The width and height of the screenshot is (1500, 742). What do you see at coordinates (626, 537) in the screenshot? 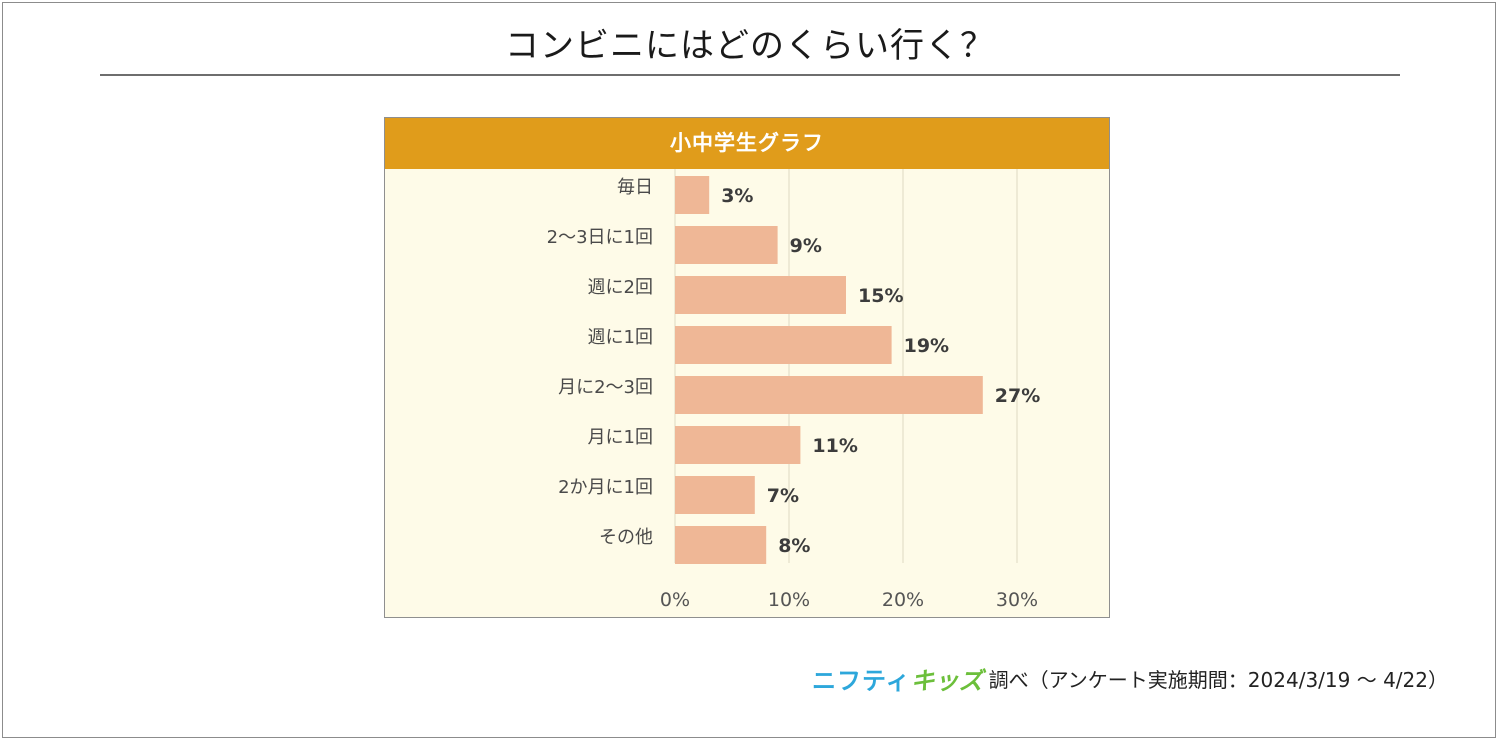
I see `category-label: その他` at bounding box center [626, 537].